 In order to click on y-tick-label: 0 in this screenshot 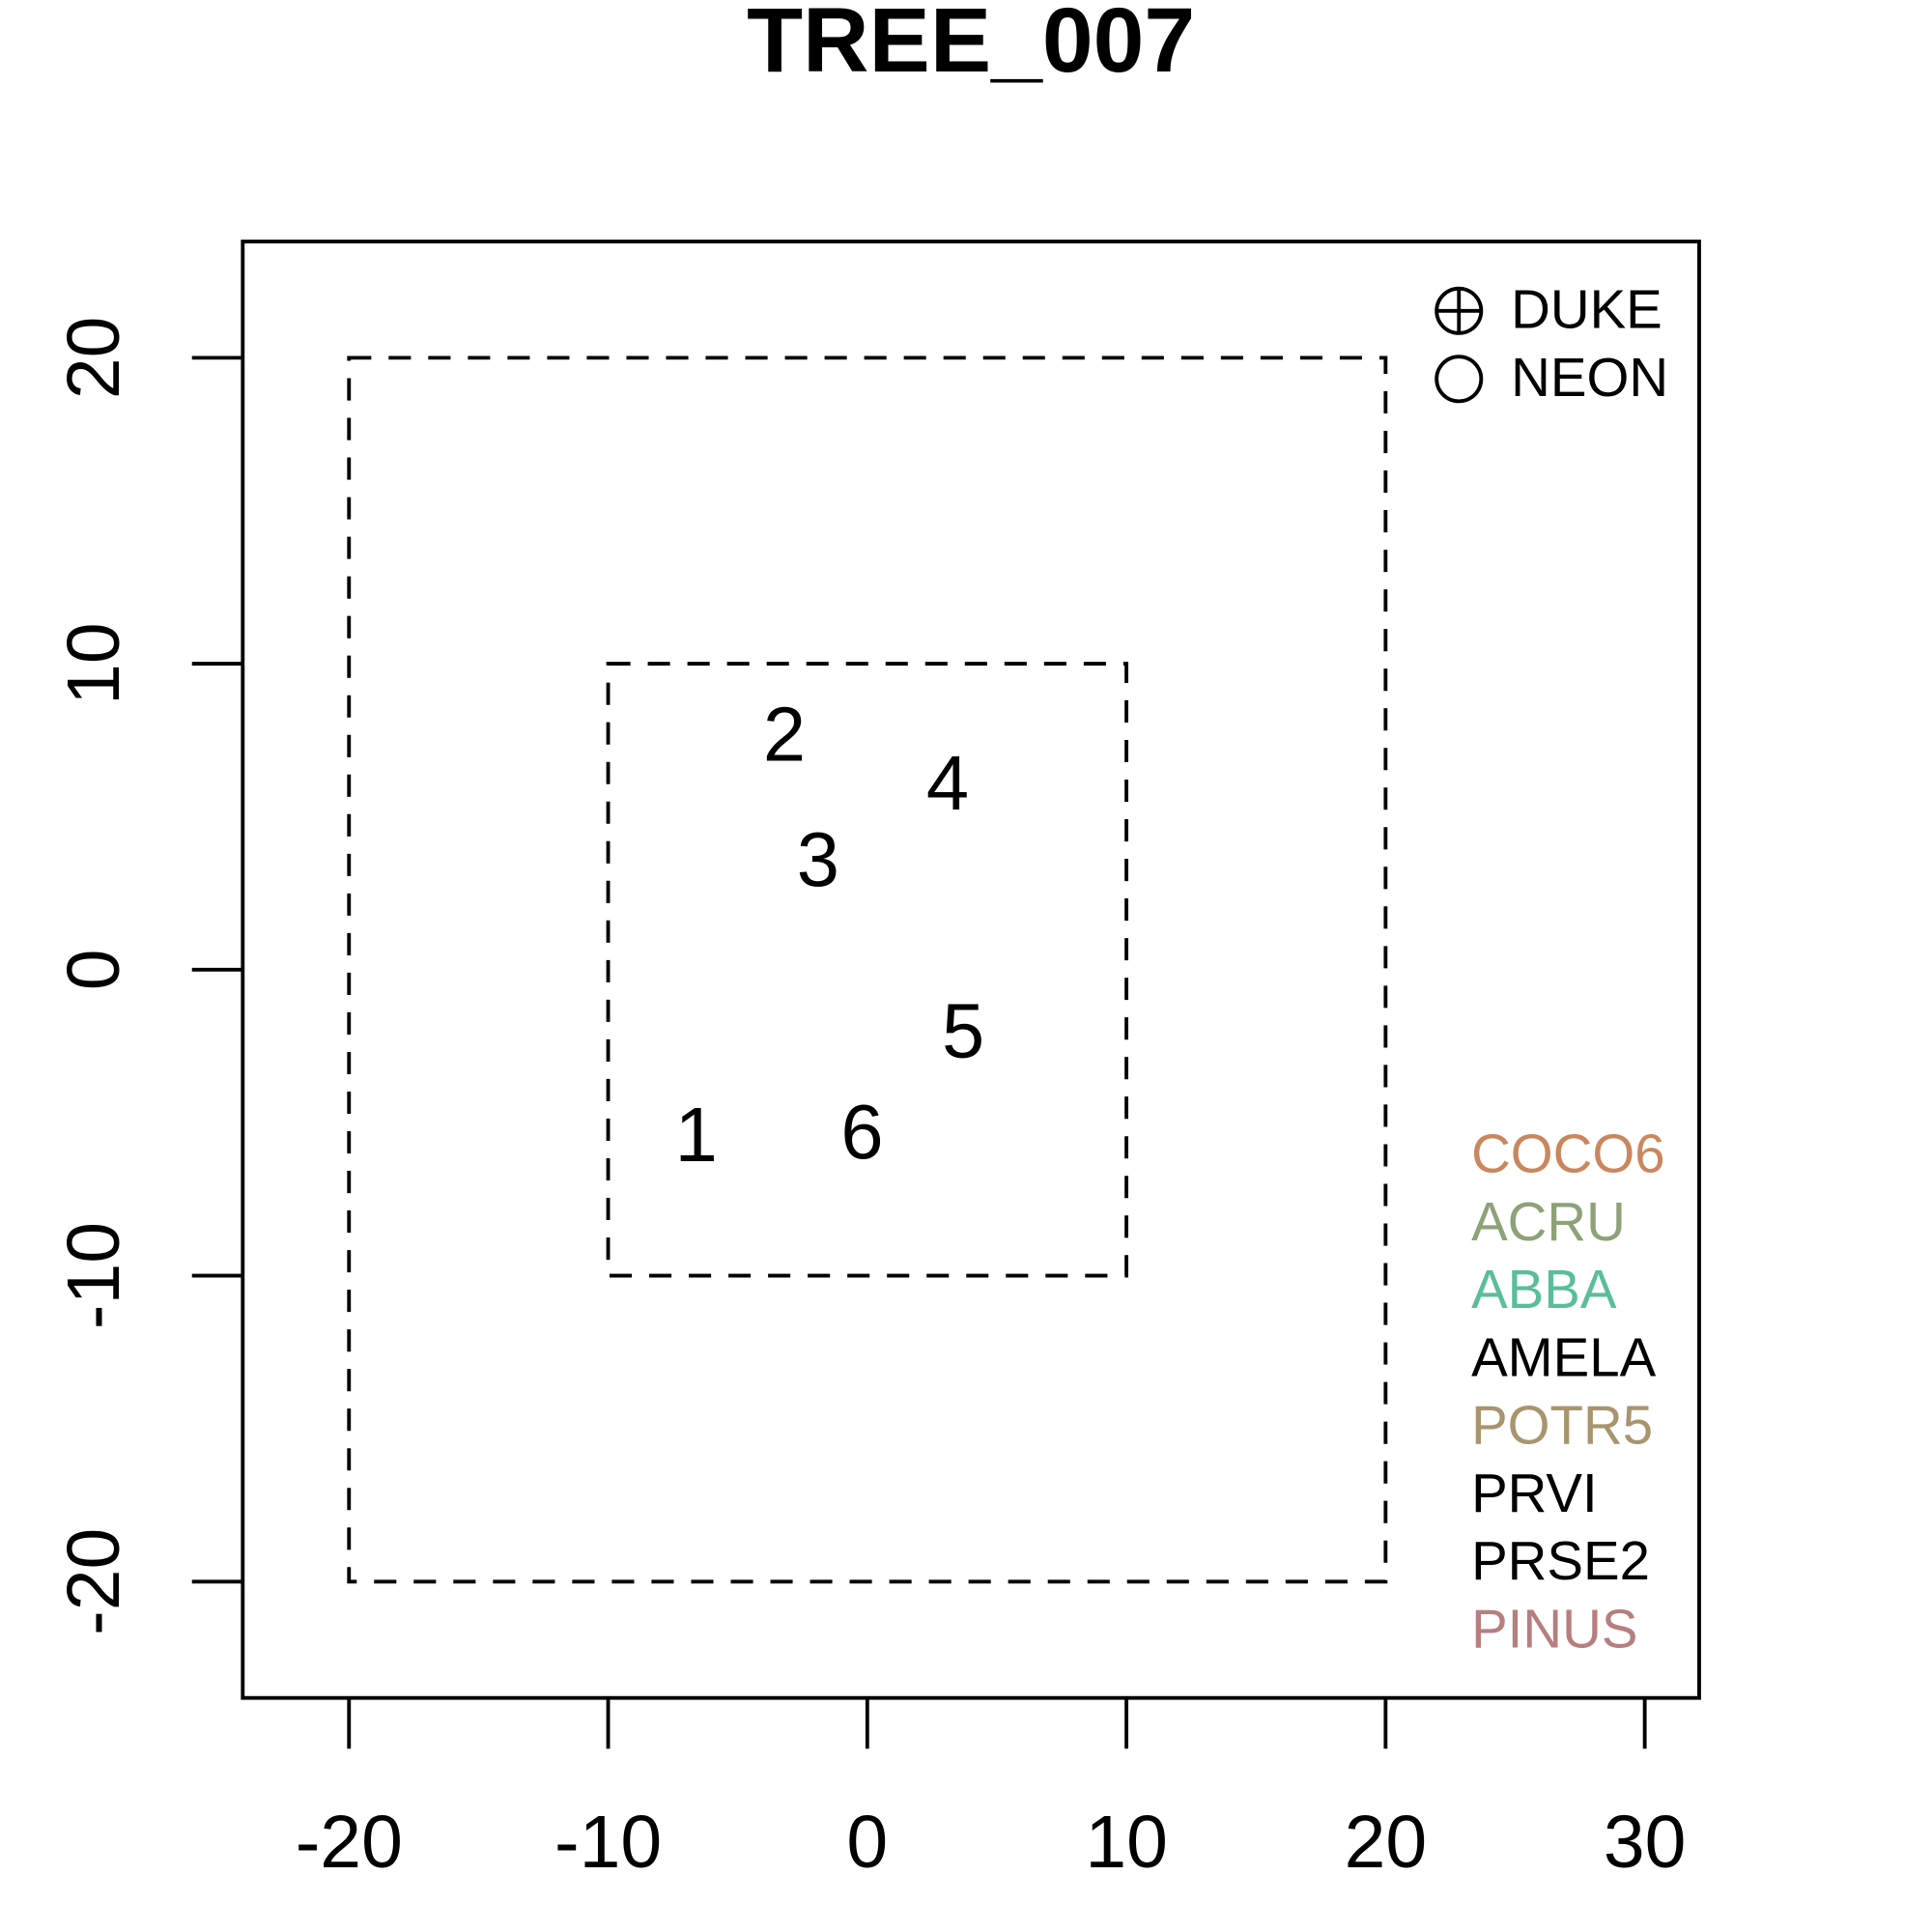, I will do `click(93, 969)`.